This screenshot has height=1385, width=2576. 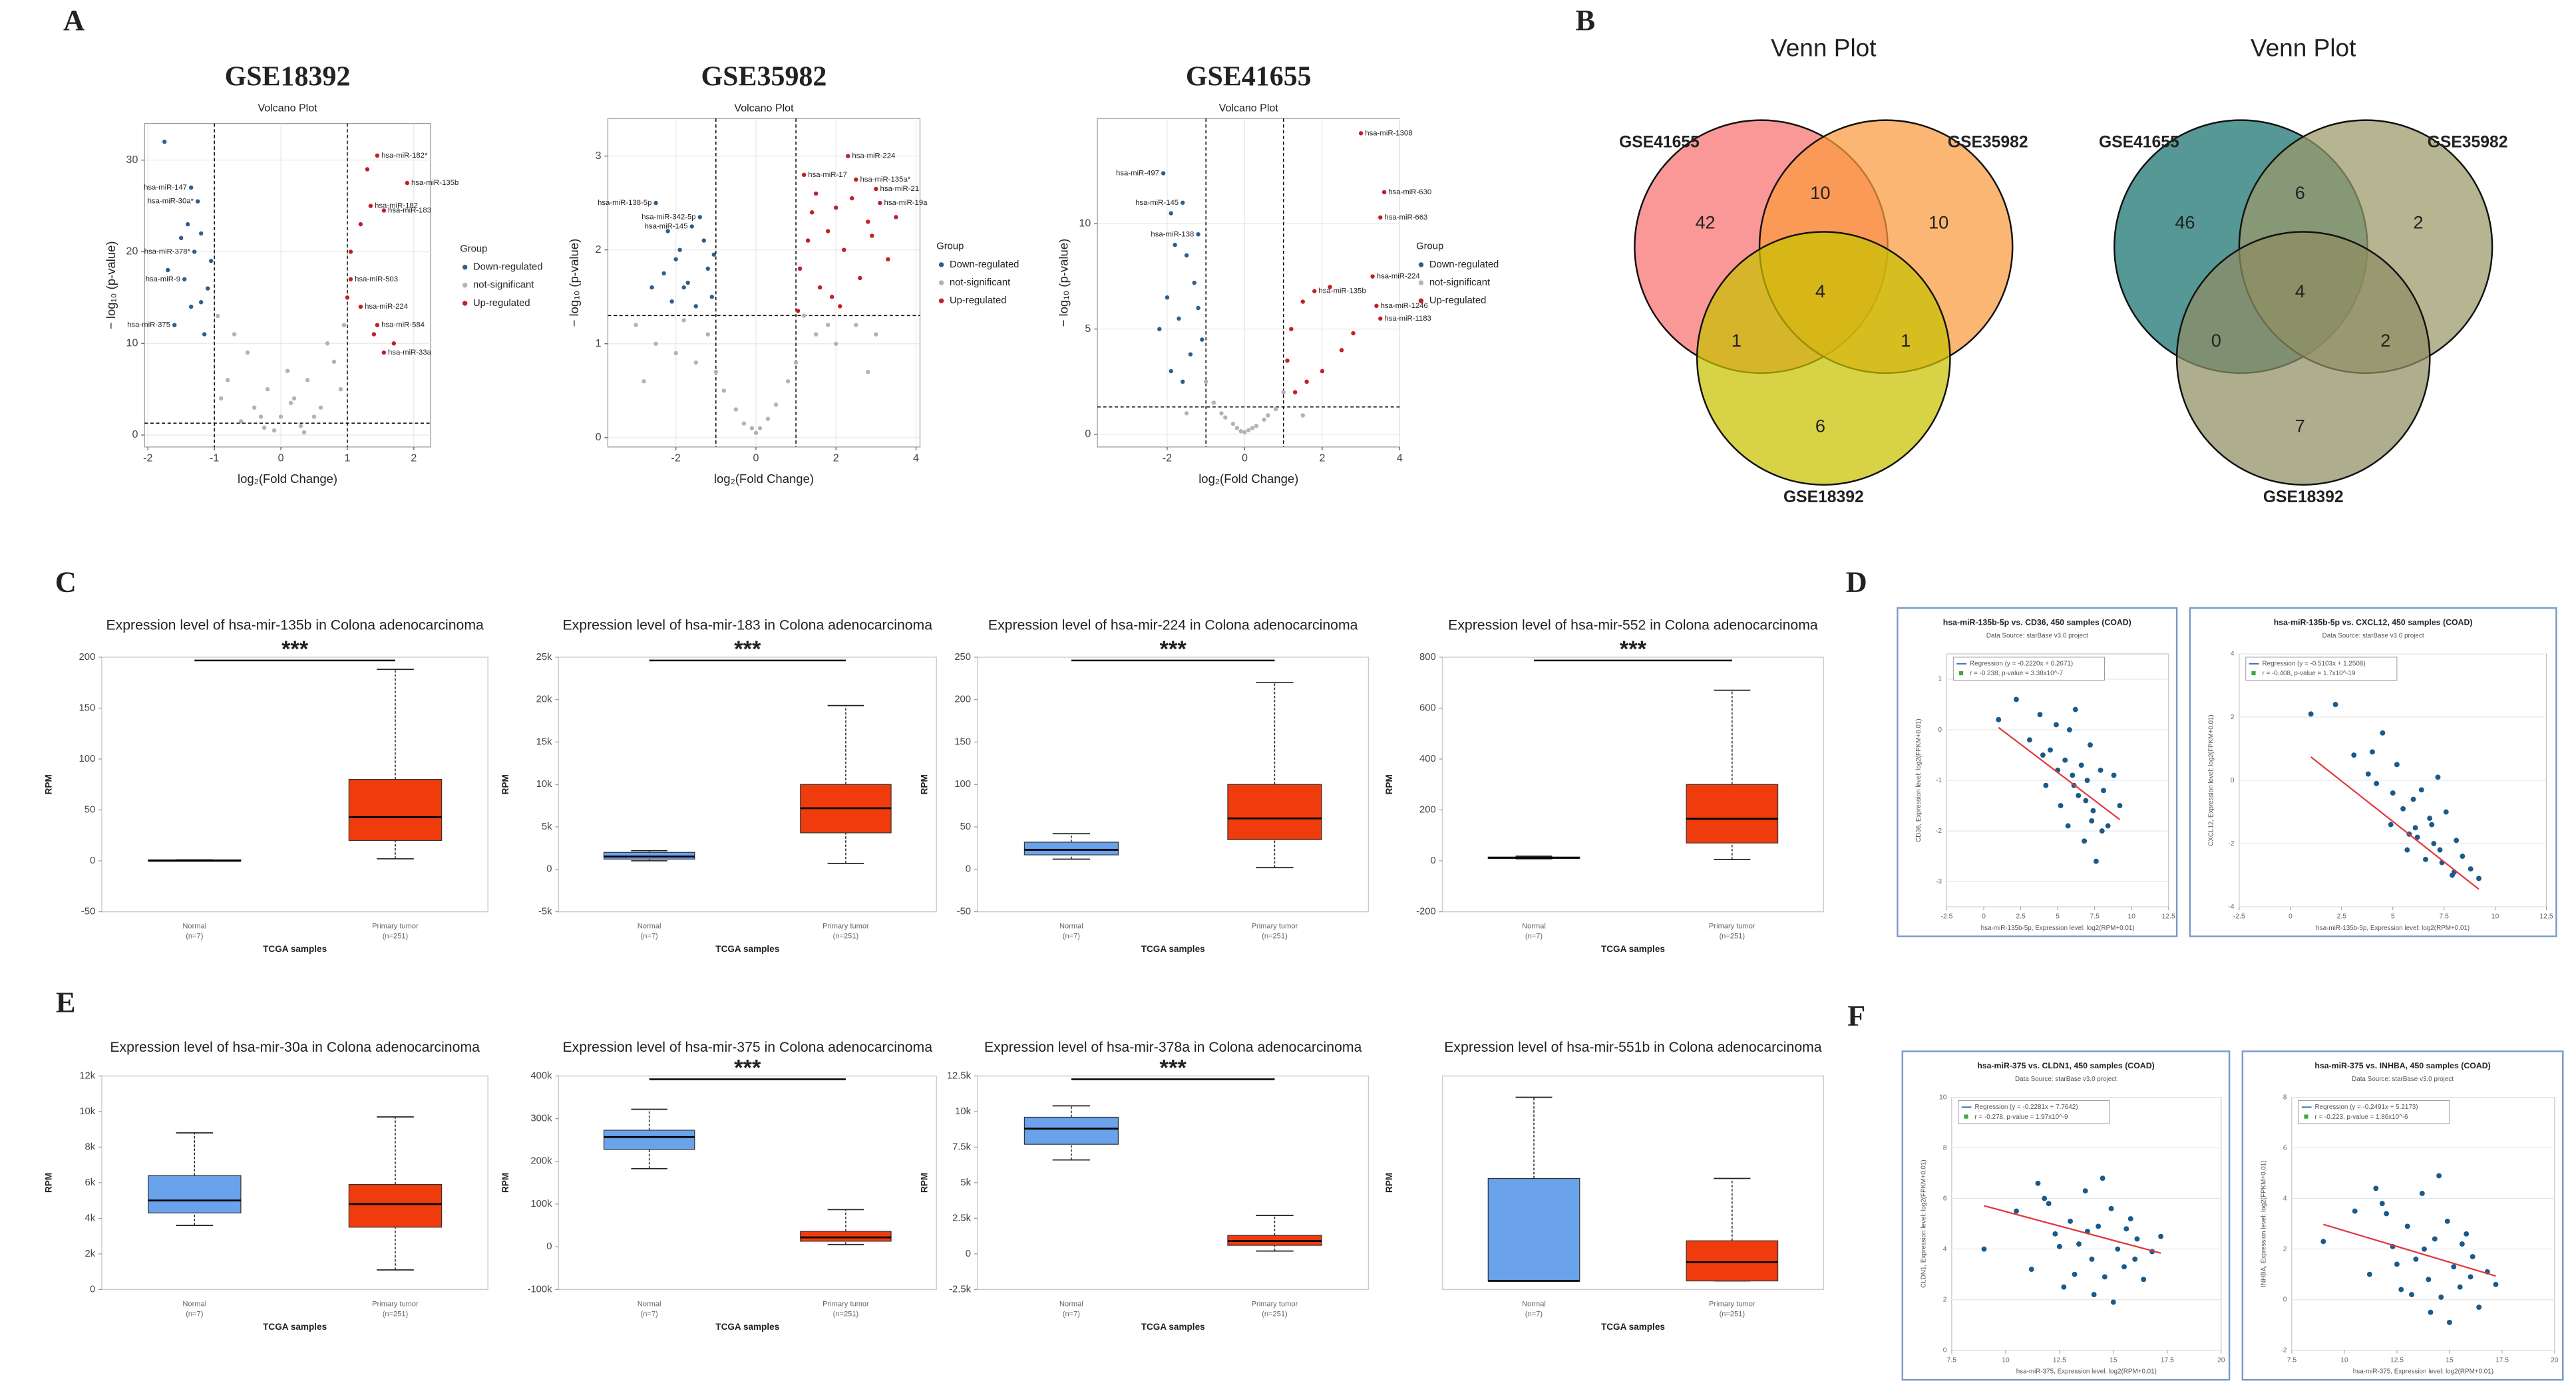 What do you see at coordinates (66, 582) in the screenshot?
I see `panel-label: C` at bounding box center [66, 582].